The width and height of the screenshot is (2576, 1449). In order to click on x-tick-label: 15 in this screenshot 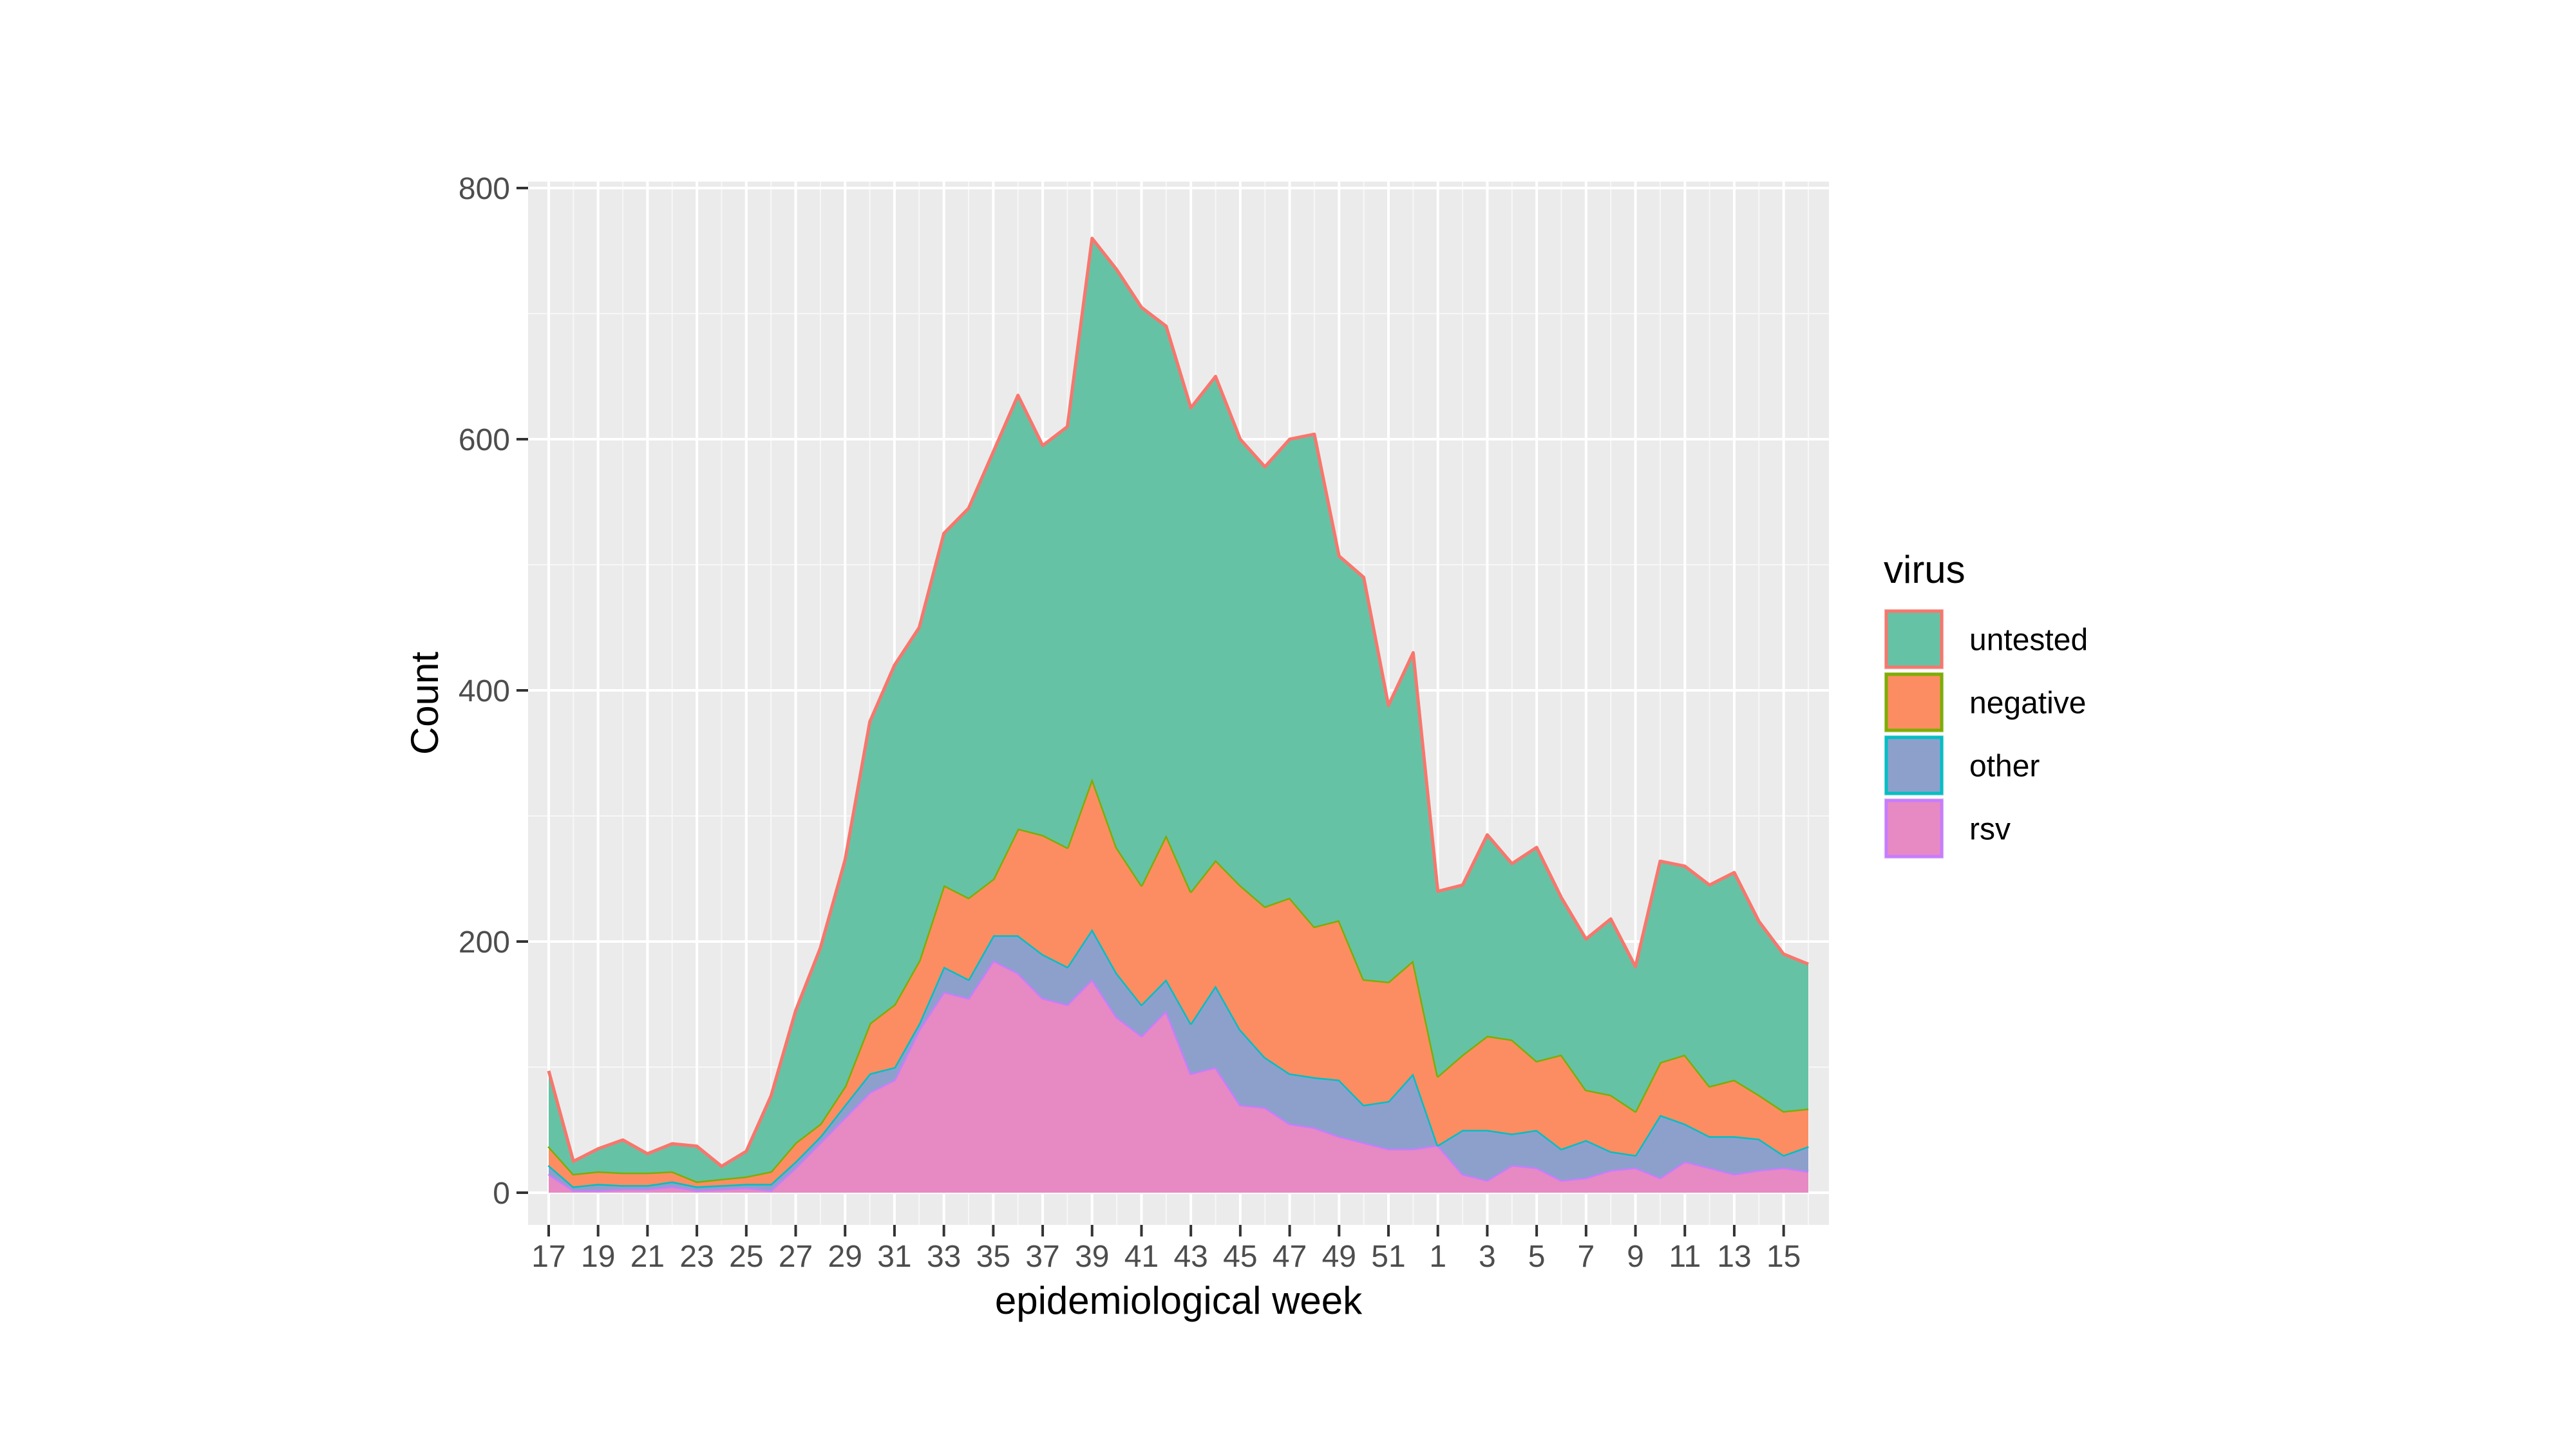, I will do `click(1783, 1257)`.